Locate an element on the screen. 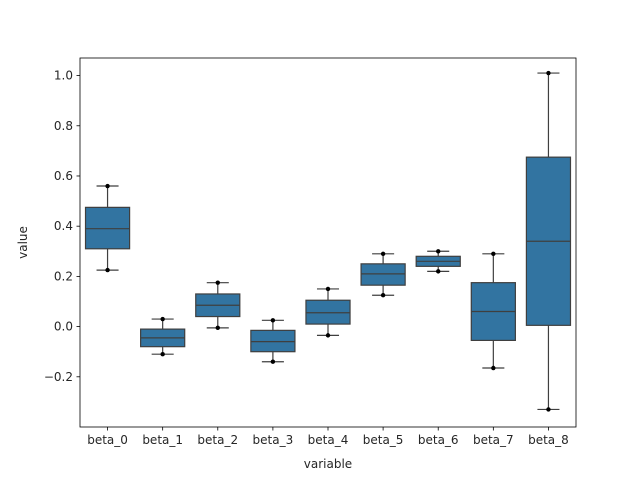 The height and width of the screenshot is (480, 640). x-tick-label: beta_6 is located at coordinates (438, 440).